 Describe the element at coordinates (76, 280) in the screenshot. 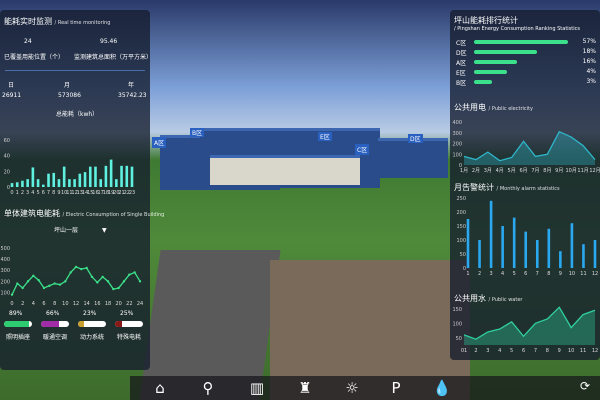

I see `series-line` at that location.